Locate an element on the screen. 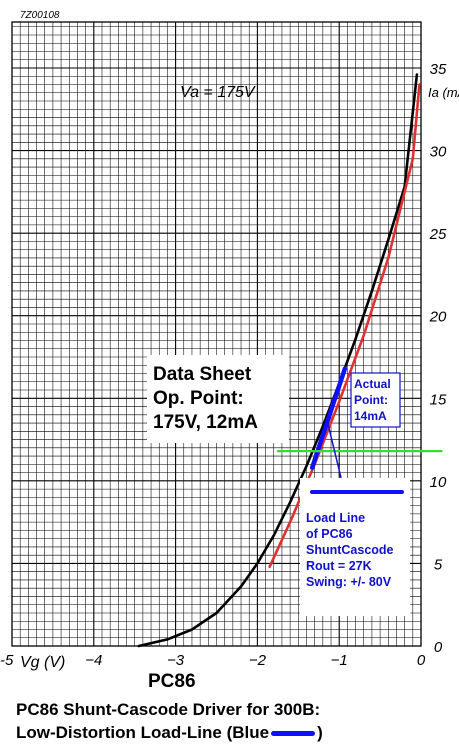 This screenshot has width=459, height=751. x-tick-label: −2 is located at coordinates (258, 660).